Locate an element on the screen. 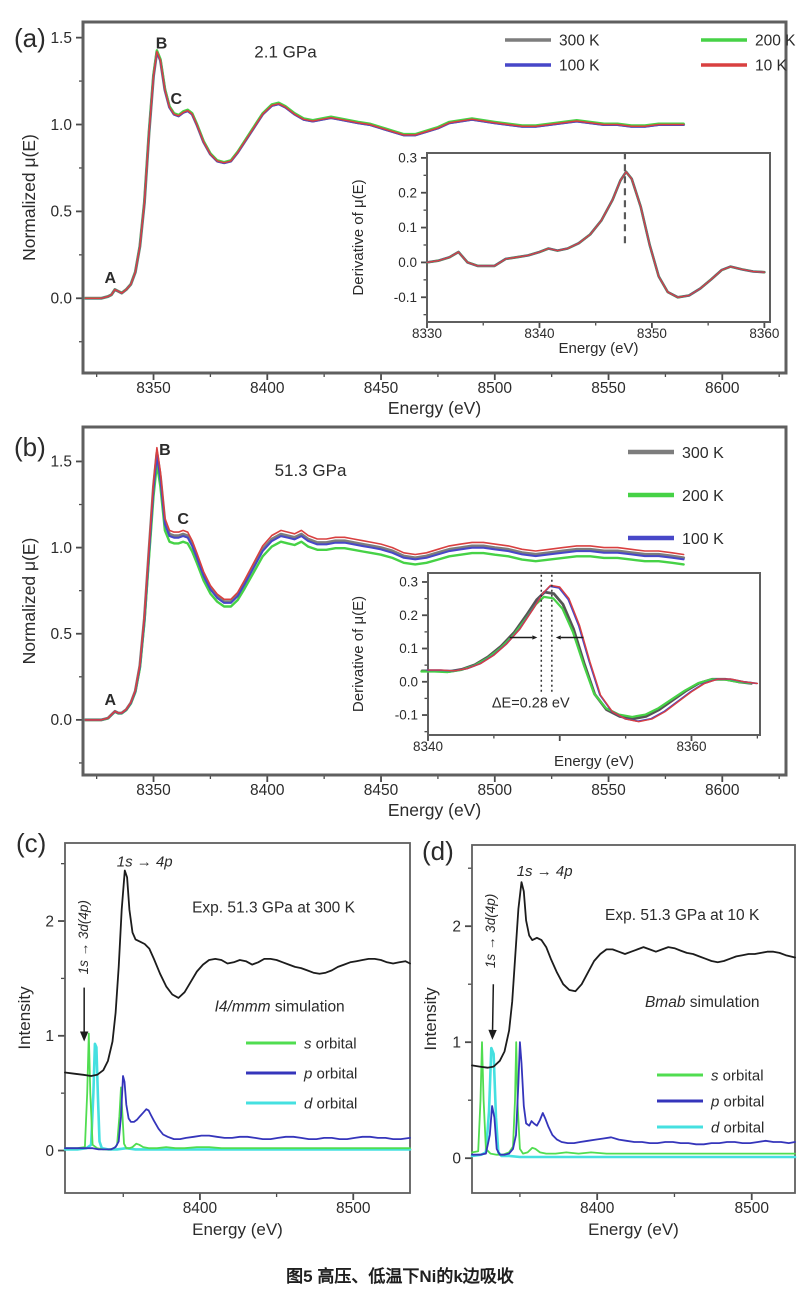 The image size is (800, 1298). legend-label: p orbital is located at coordinates (737, 1101).